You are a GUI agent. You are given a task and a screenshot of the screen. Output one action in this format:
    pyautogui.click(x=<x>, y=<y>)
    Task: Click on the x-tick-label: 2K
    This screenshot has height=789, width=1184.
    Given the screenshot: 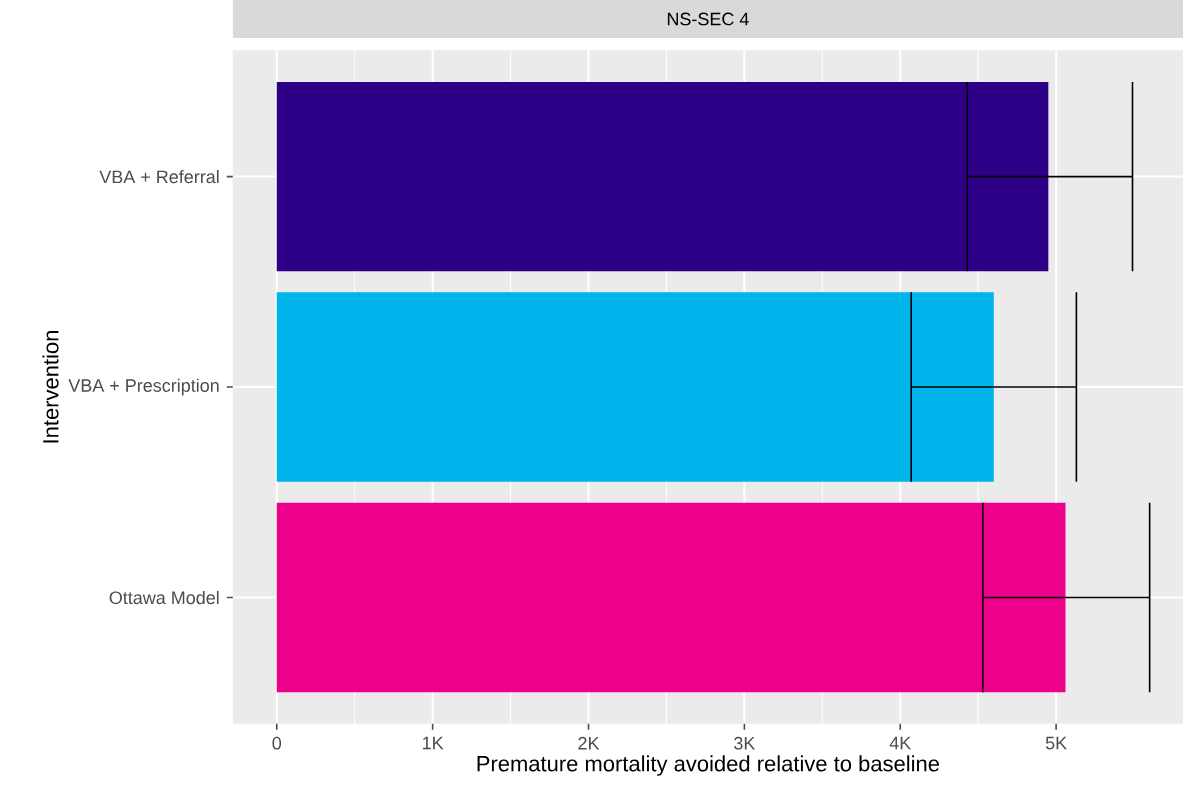 What is the action you would take?
    pyautogui.click(x=589, y=743)
    